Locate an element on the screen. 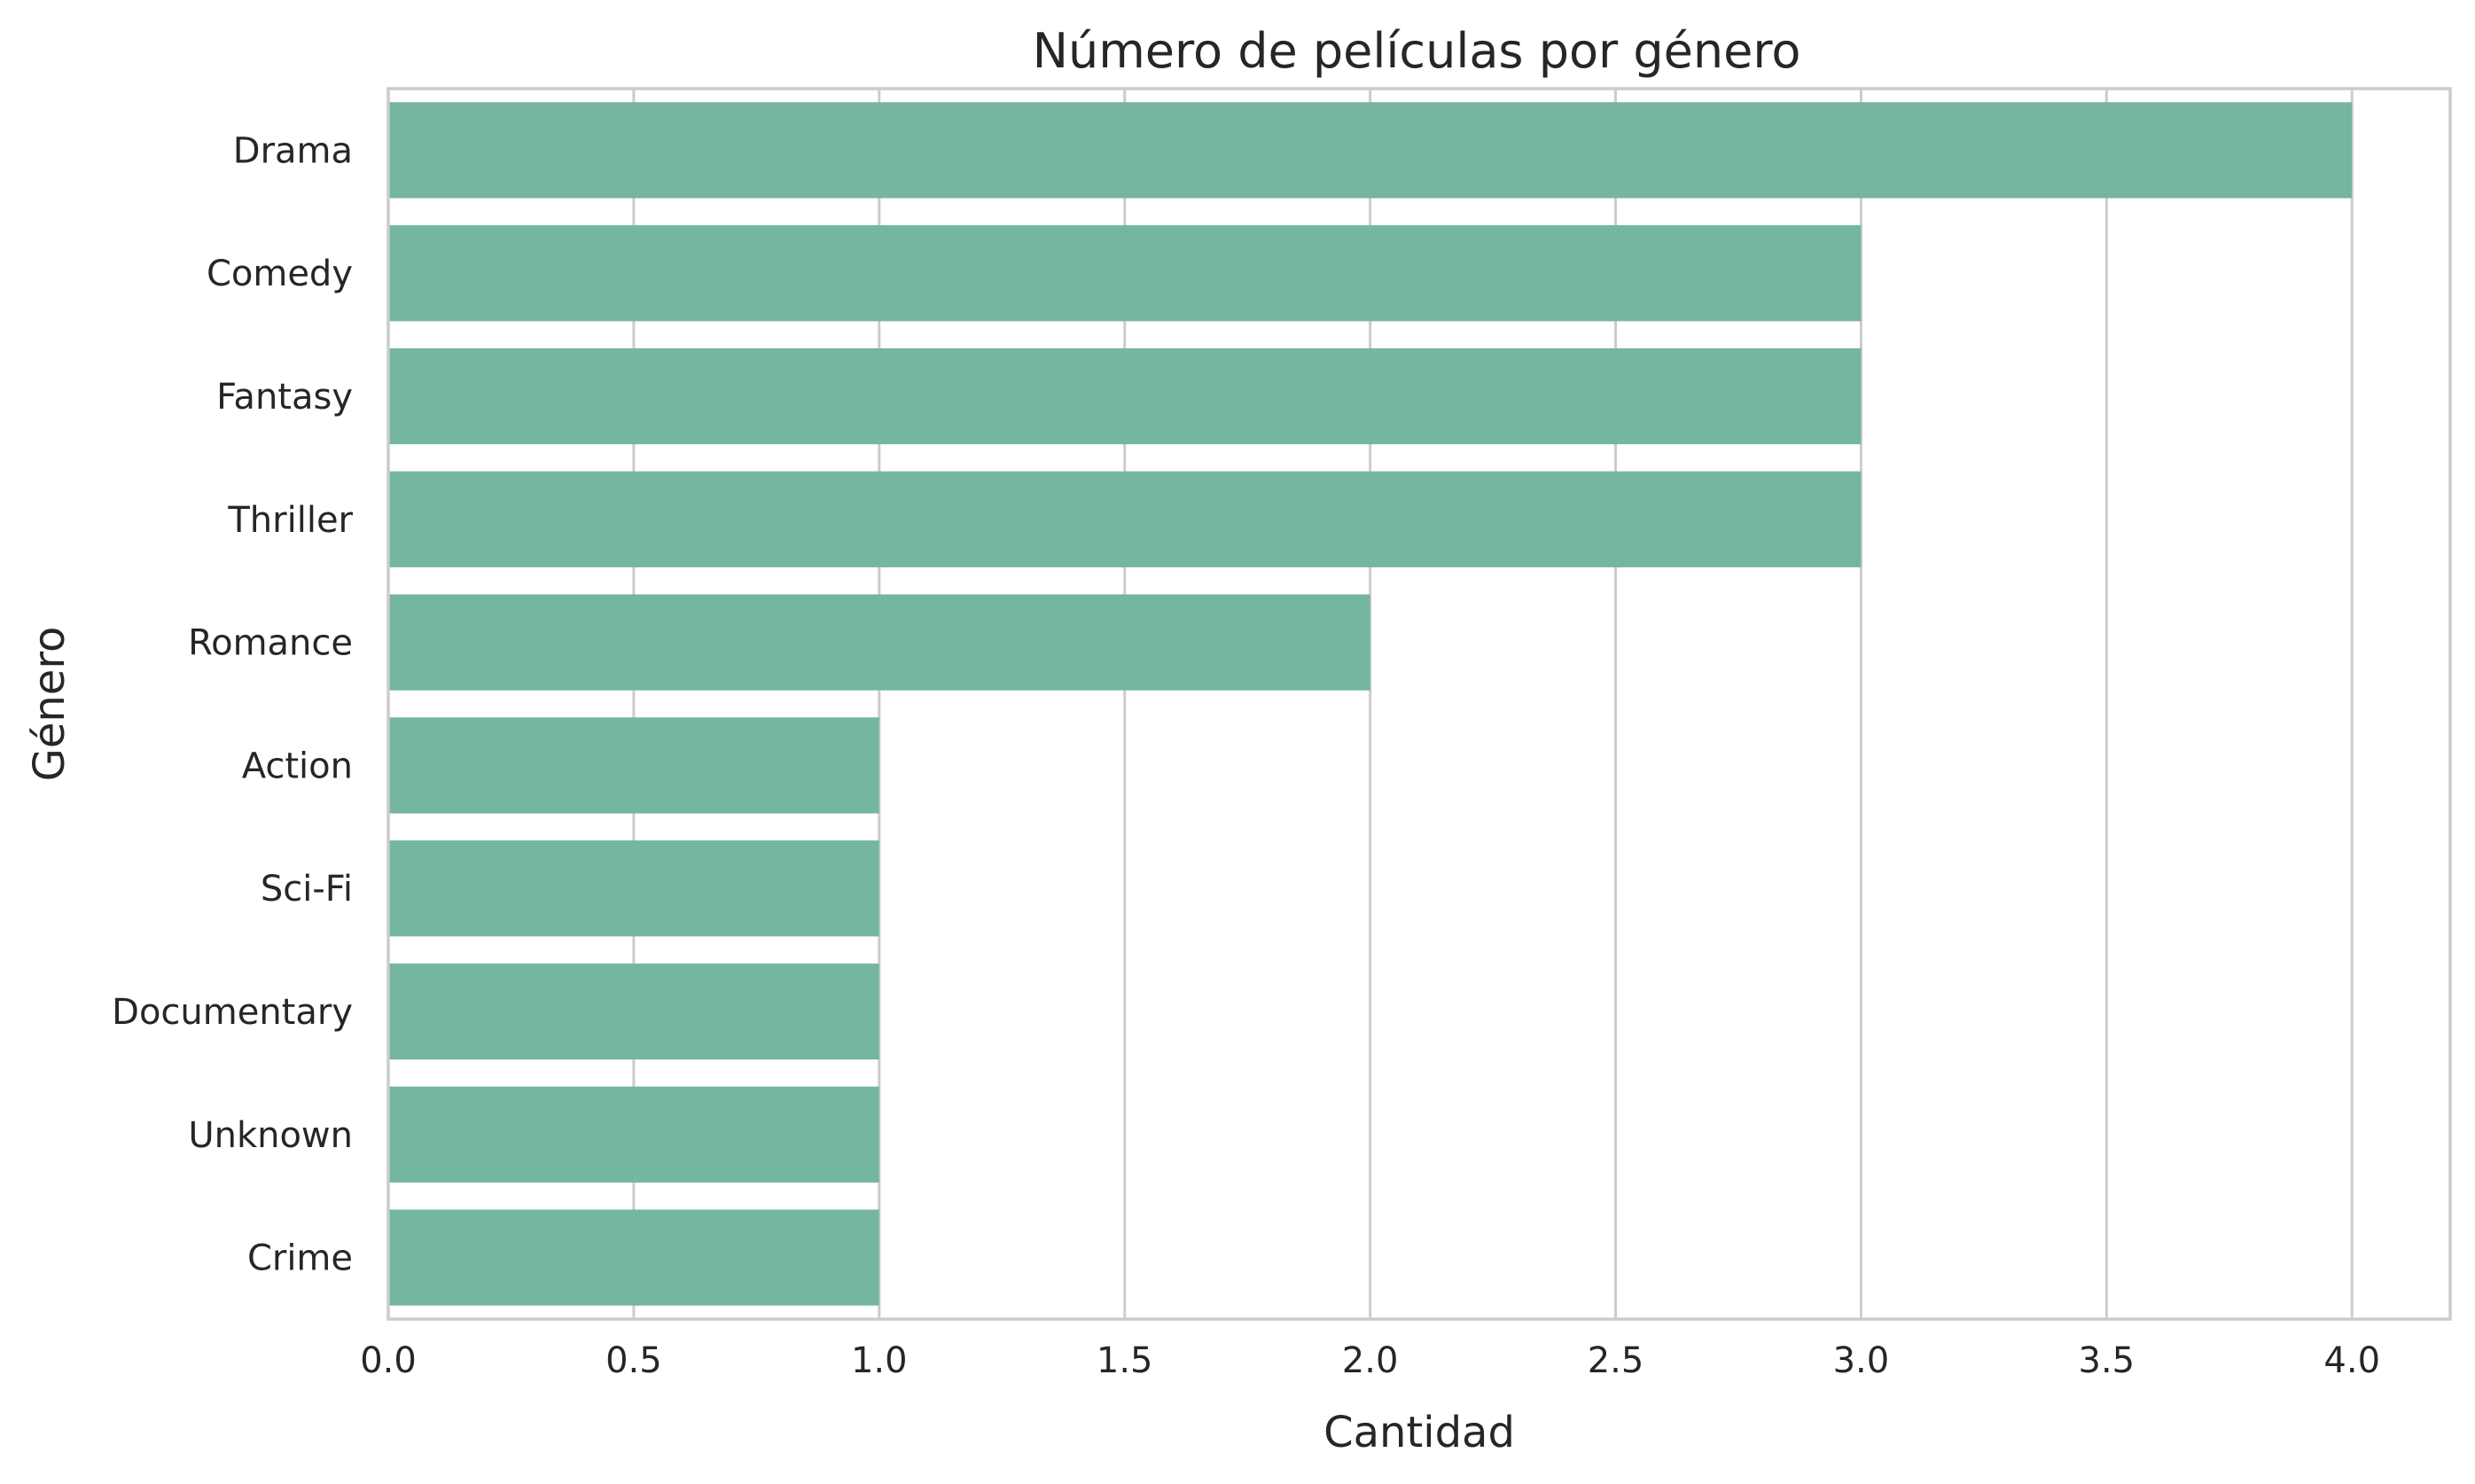 The height and width of the screenshot is (1484, 2475). y-tick-label: Drama is located at coordinates (293, 150).